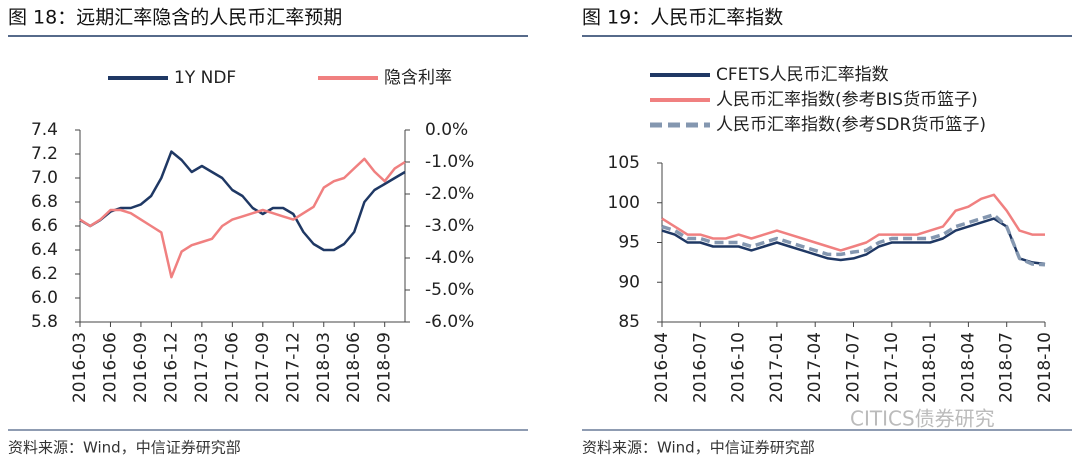 The width and height of the screenshot is (1080, 467). I want to click on y-tick-label: 6.8, so click(44, 202).